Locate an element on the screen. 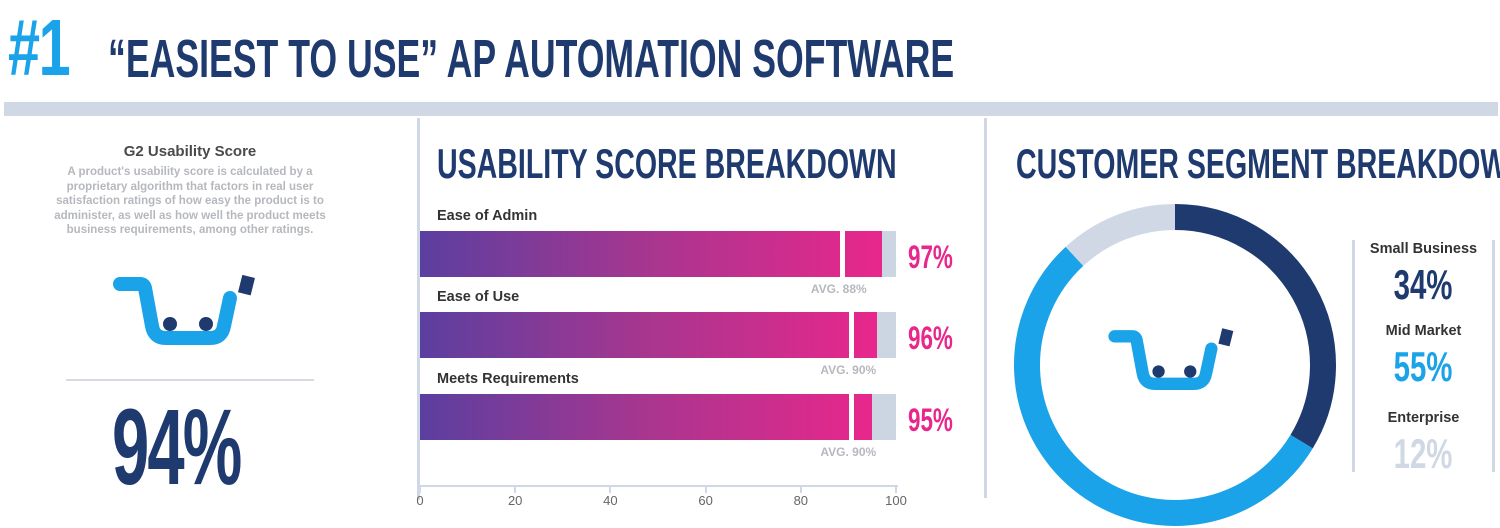 The width and height of the screenshot is (1500, 528). bar-score-label: 97% is located at coordinates (930, 257).